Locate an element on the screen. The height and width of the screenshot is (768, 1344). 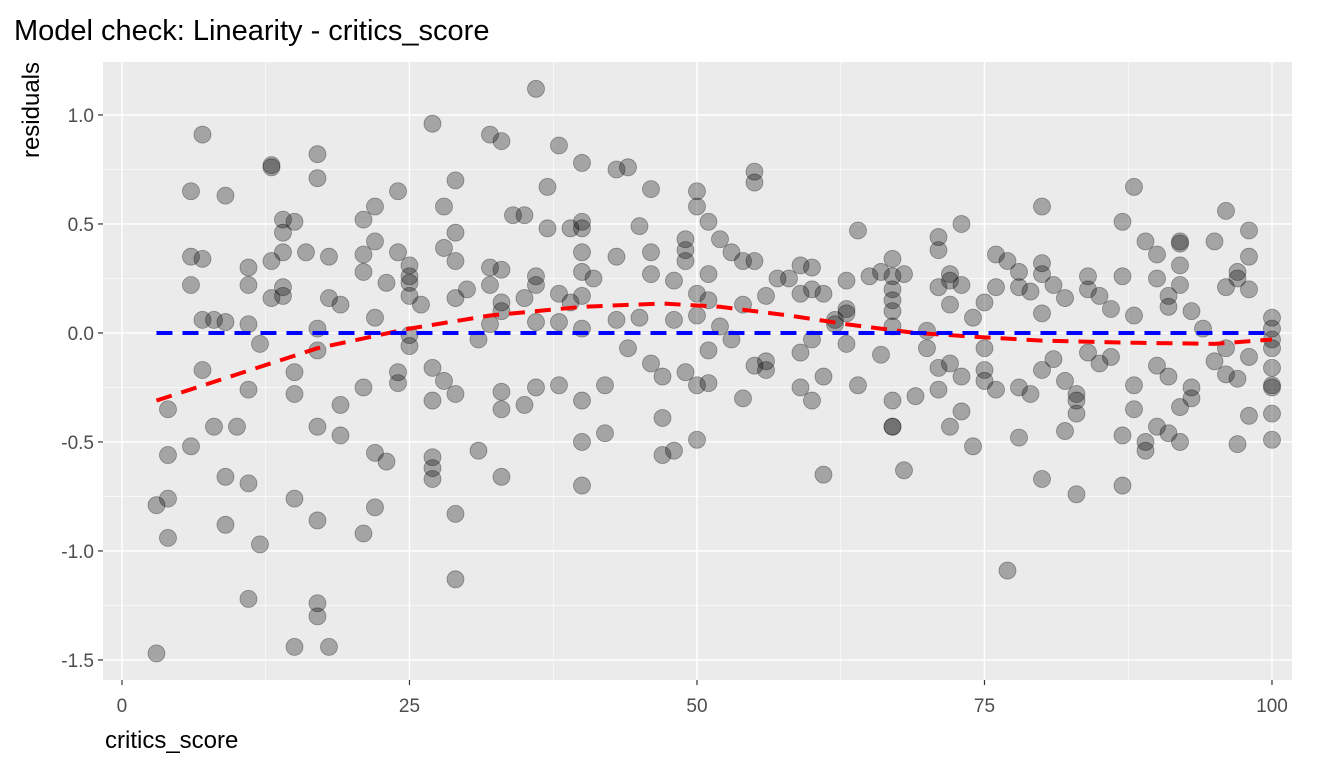
x-tick-label: 50 is located at coordinates (696, 706).